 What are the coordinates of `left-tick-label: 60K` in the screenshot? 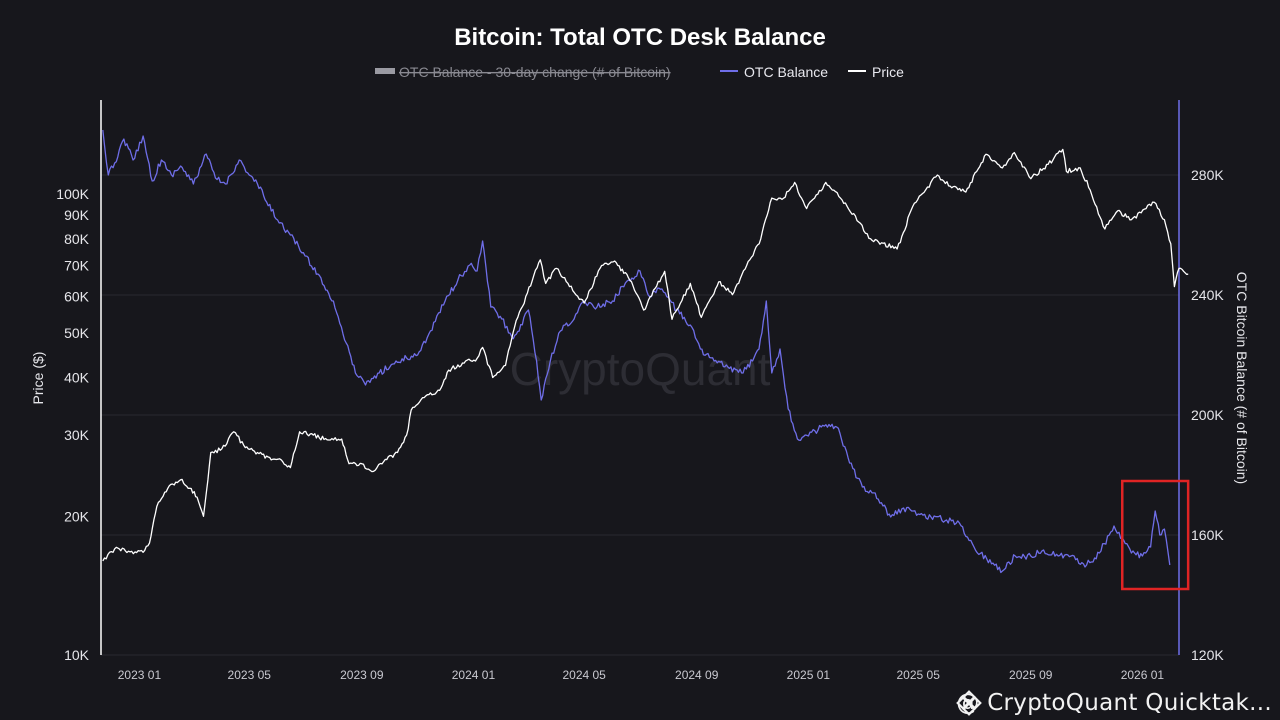 It's located at (77, 296).